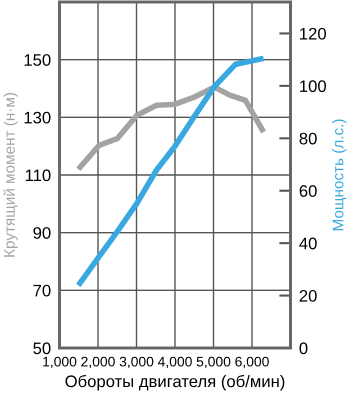 The width and height of the screenshot is (350, 400). What do you see at coordinates (37, 60) in the screenshot?
I see `y-tick-label: 150` at bounding box center [37, 60].